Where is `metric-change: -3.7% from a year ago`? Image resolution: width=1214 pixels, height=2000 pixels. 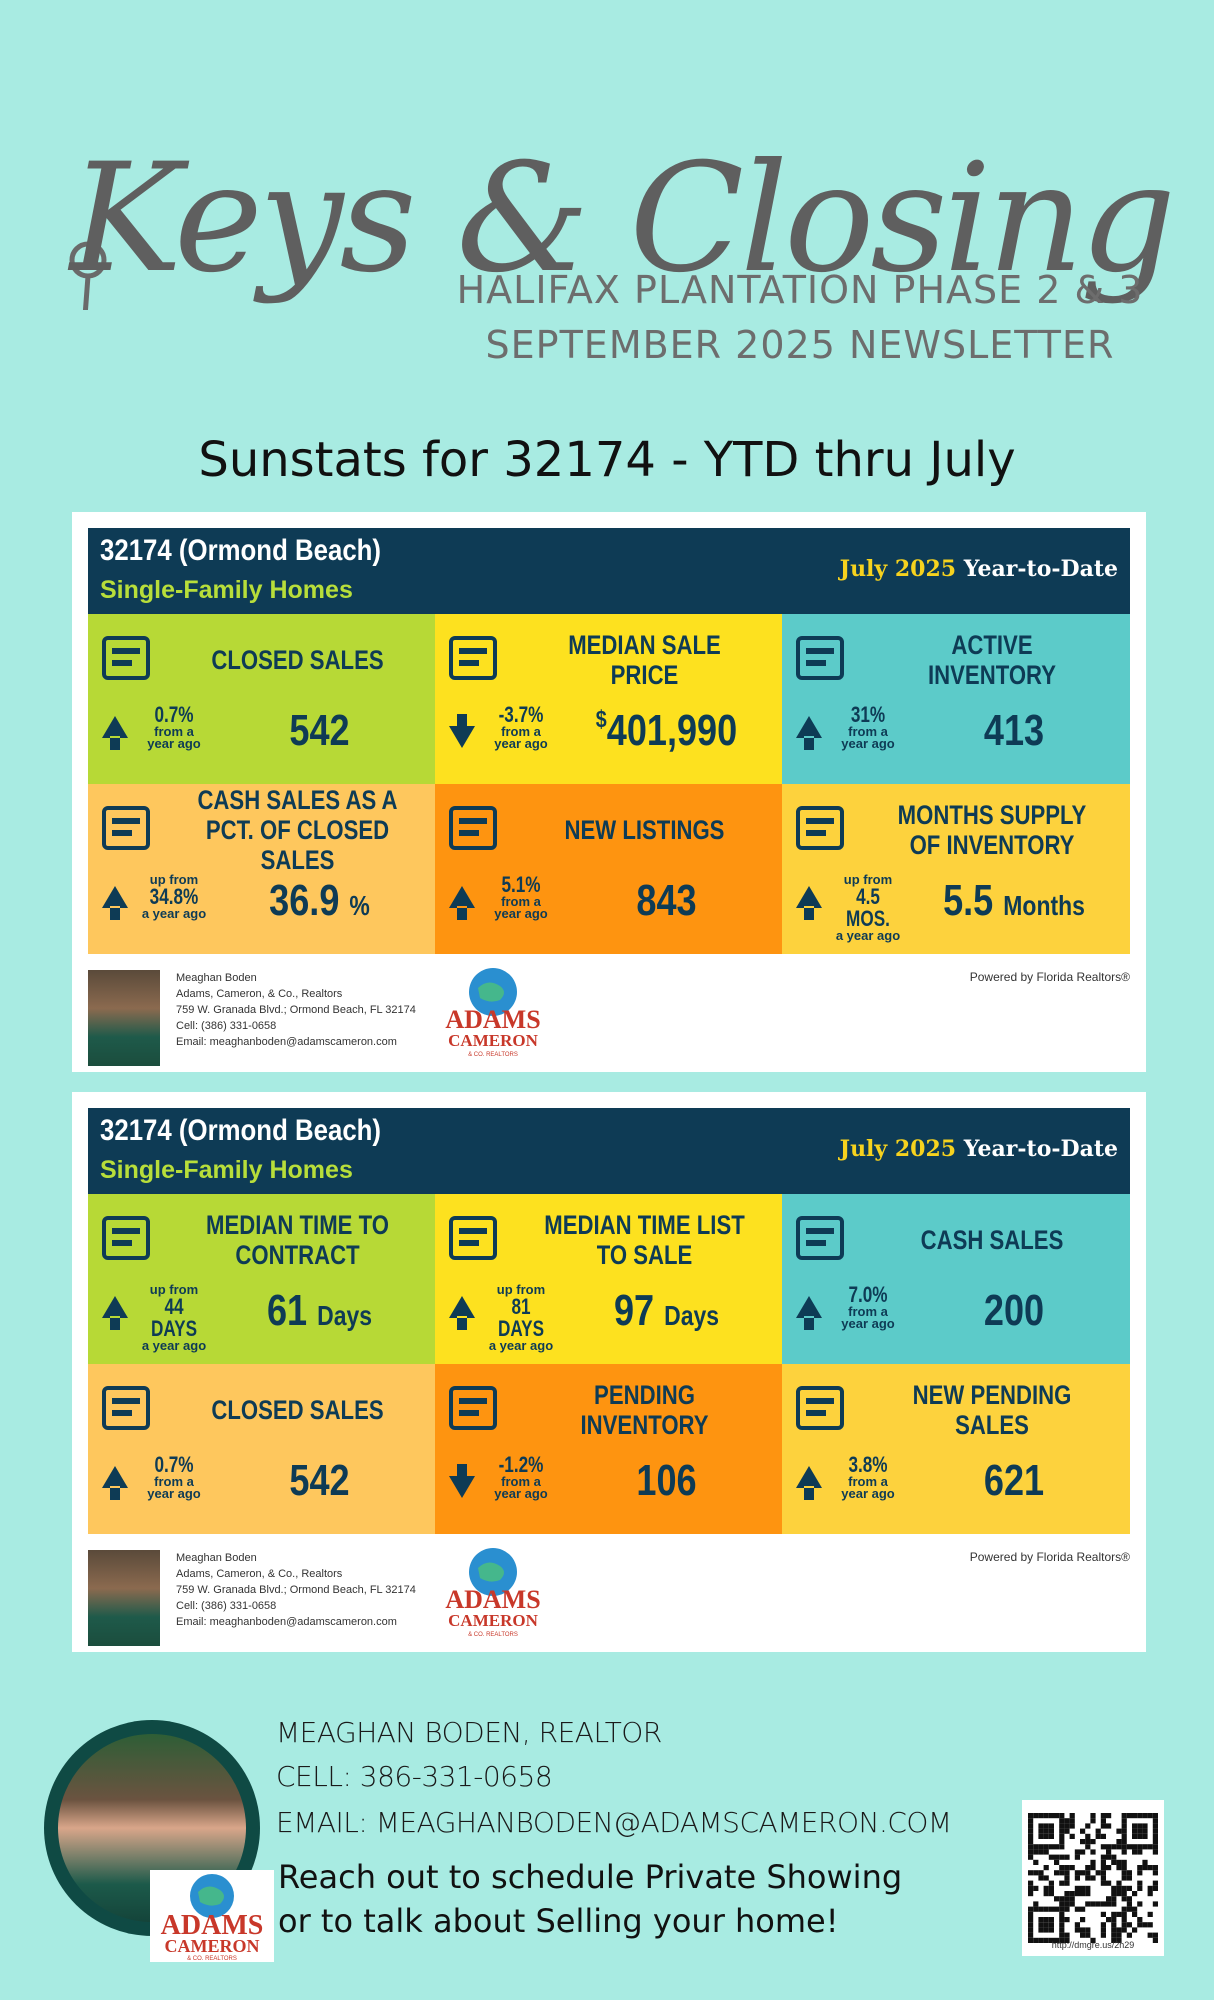
metric-change: -3.7% from a year ago is located at coordinates (521, 726).